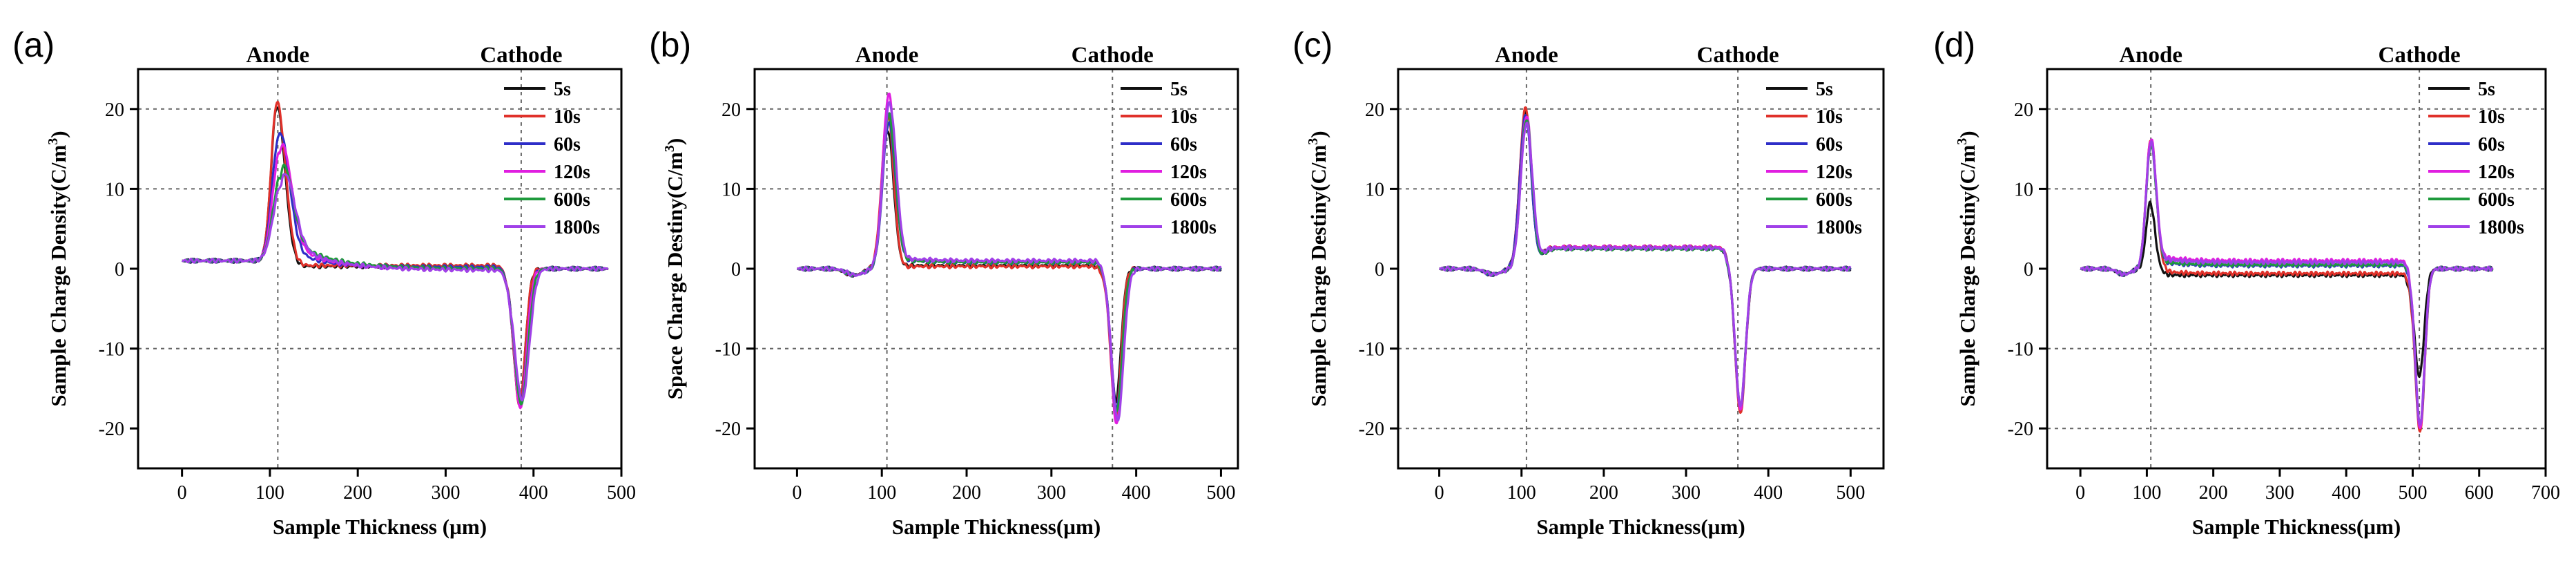 This screenshot has width=2576, height=563. I want to click on panel-label: (c), so click(1313, 45).